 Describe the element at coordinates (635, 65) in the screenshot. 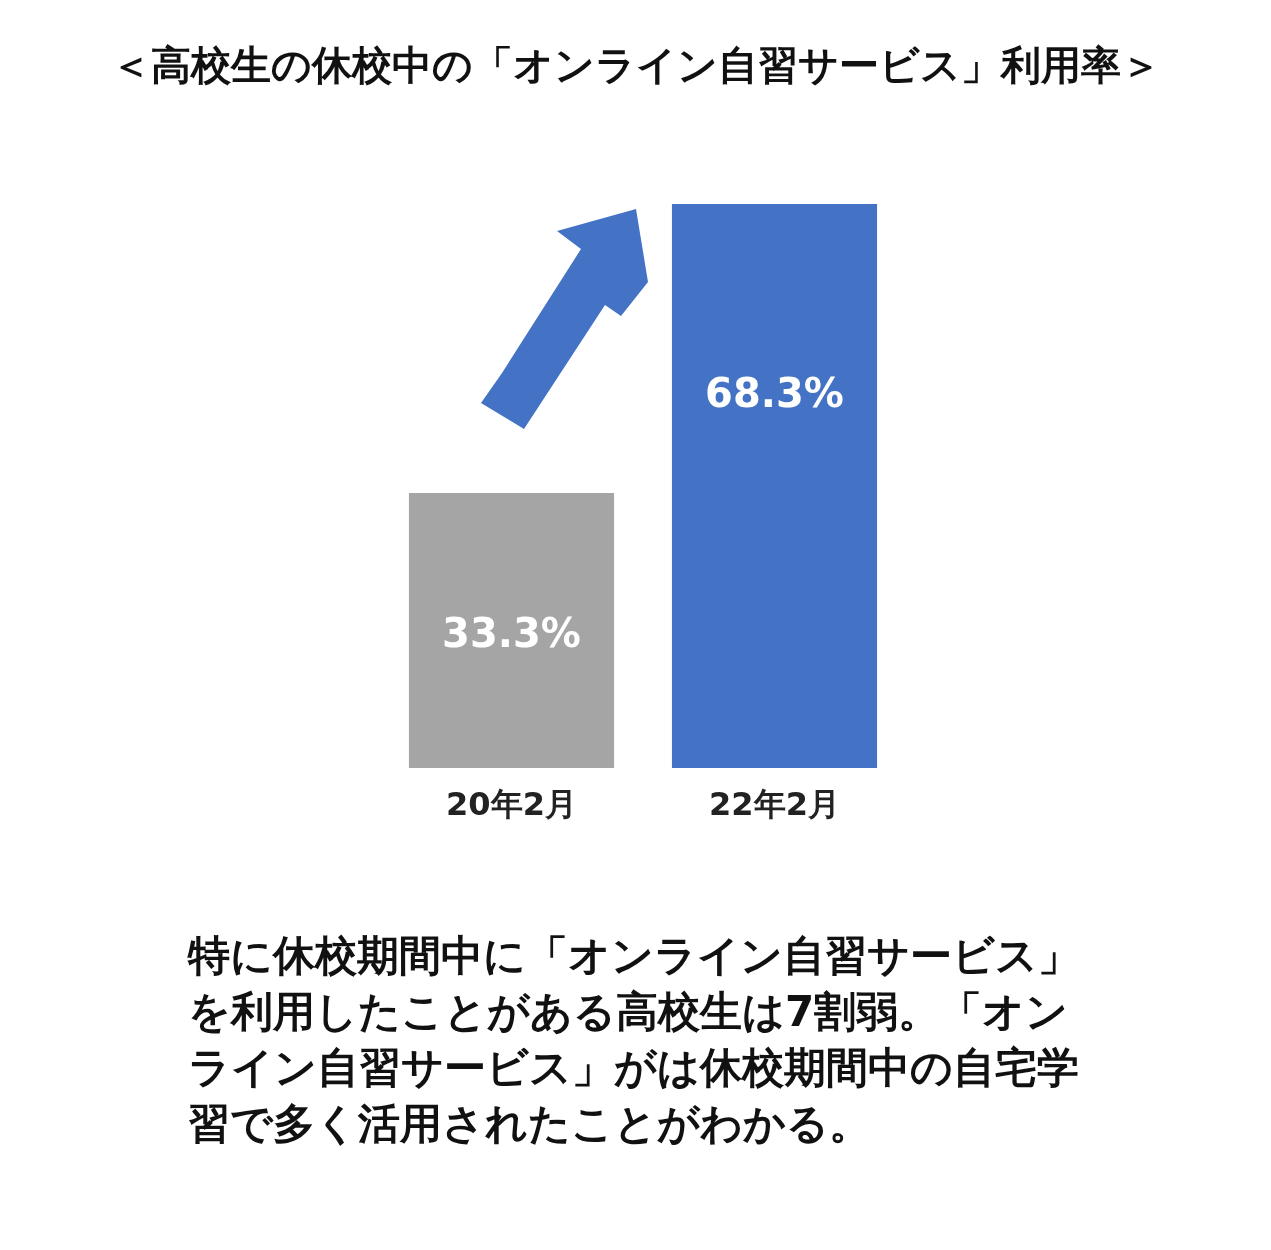

I see `chart-title: ＜高校生の休校中の「オンライン自習サービス」利用率＞` at that location.